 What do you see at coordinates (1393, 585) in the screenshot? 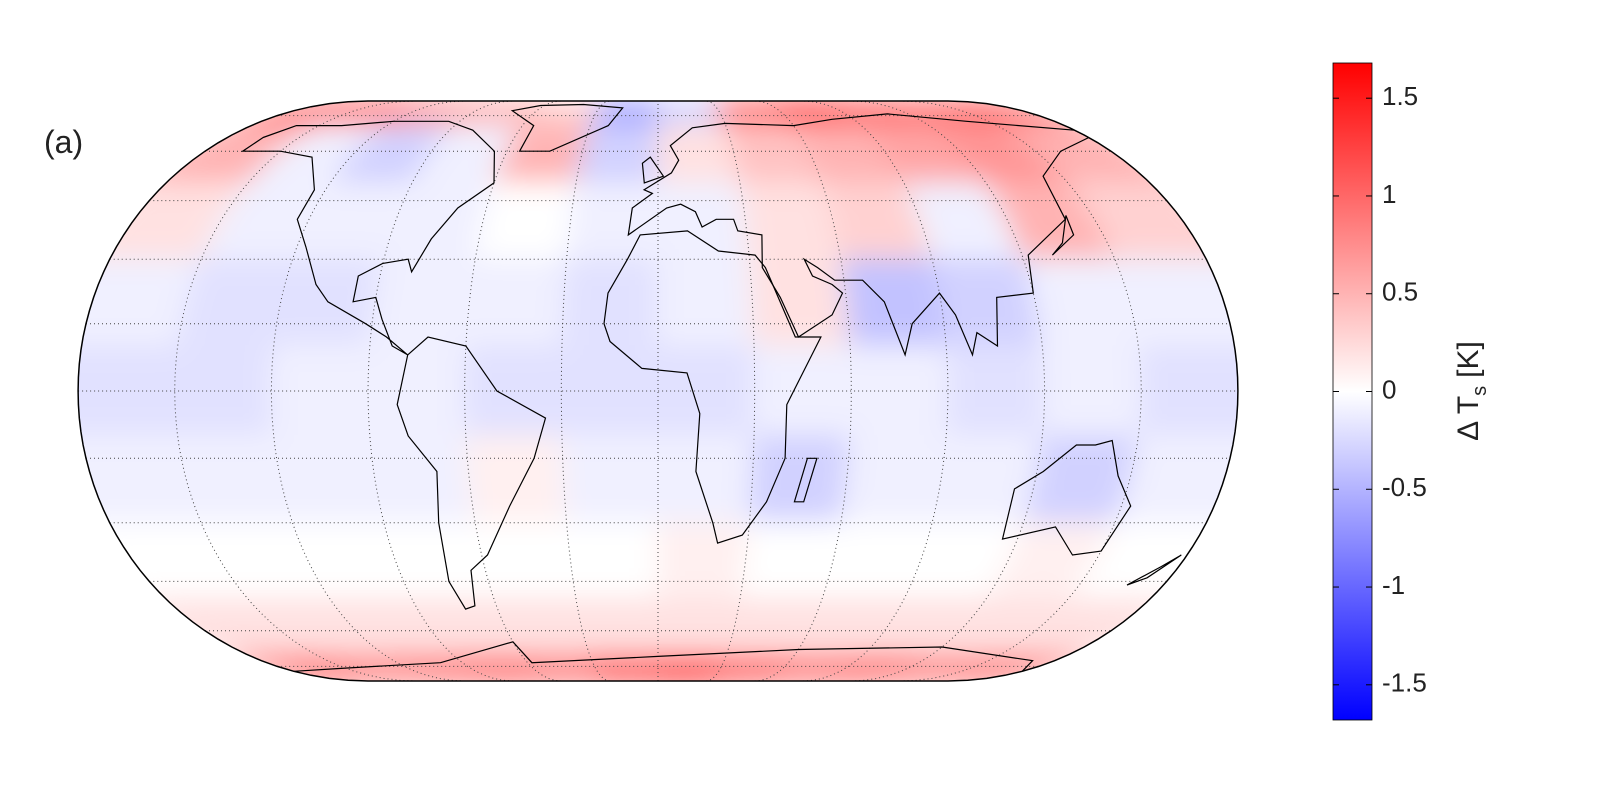
I see `colorbar-tick-label: -1` at bounding box center [1393, 585].